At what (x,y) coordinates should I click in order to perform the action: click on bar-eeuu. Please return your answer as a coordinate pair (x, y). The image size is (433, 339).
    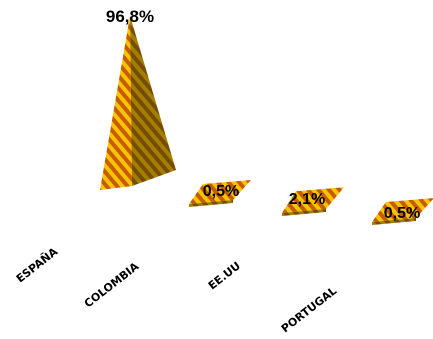
    Looking at the image, I should click on (313, 201).